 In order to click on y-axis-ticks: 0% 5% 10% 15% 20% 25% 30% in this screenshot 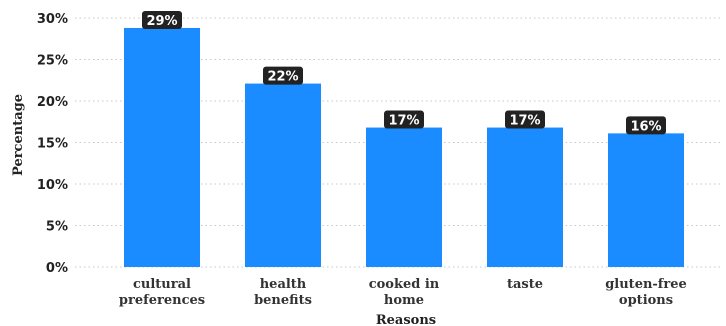, I will do `click(52, 144)`.